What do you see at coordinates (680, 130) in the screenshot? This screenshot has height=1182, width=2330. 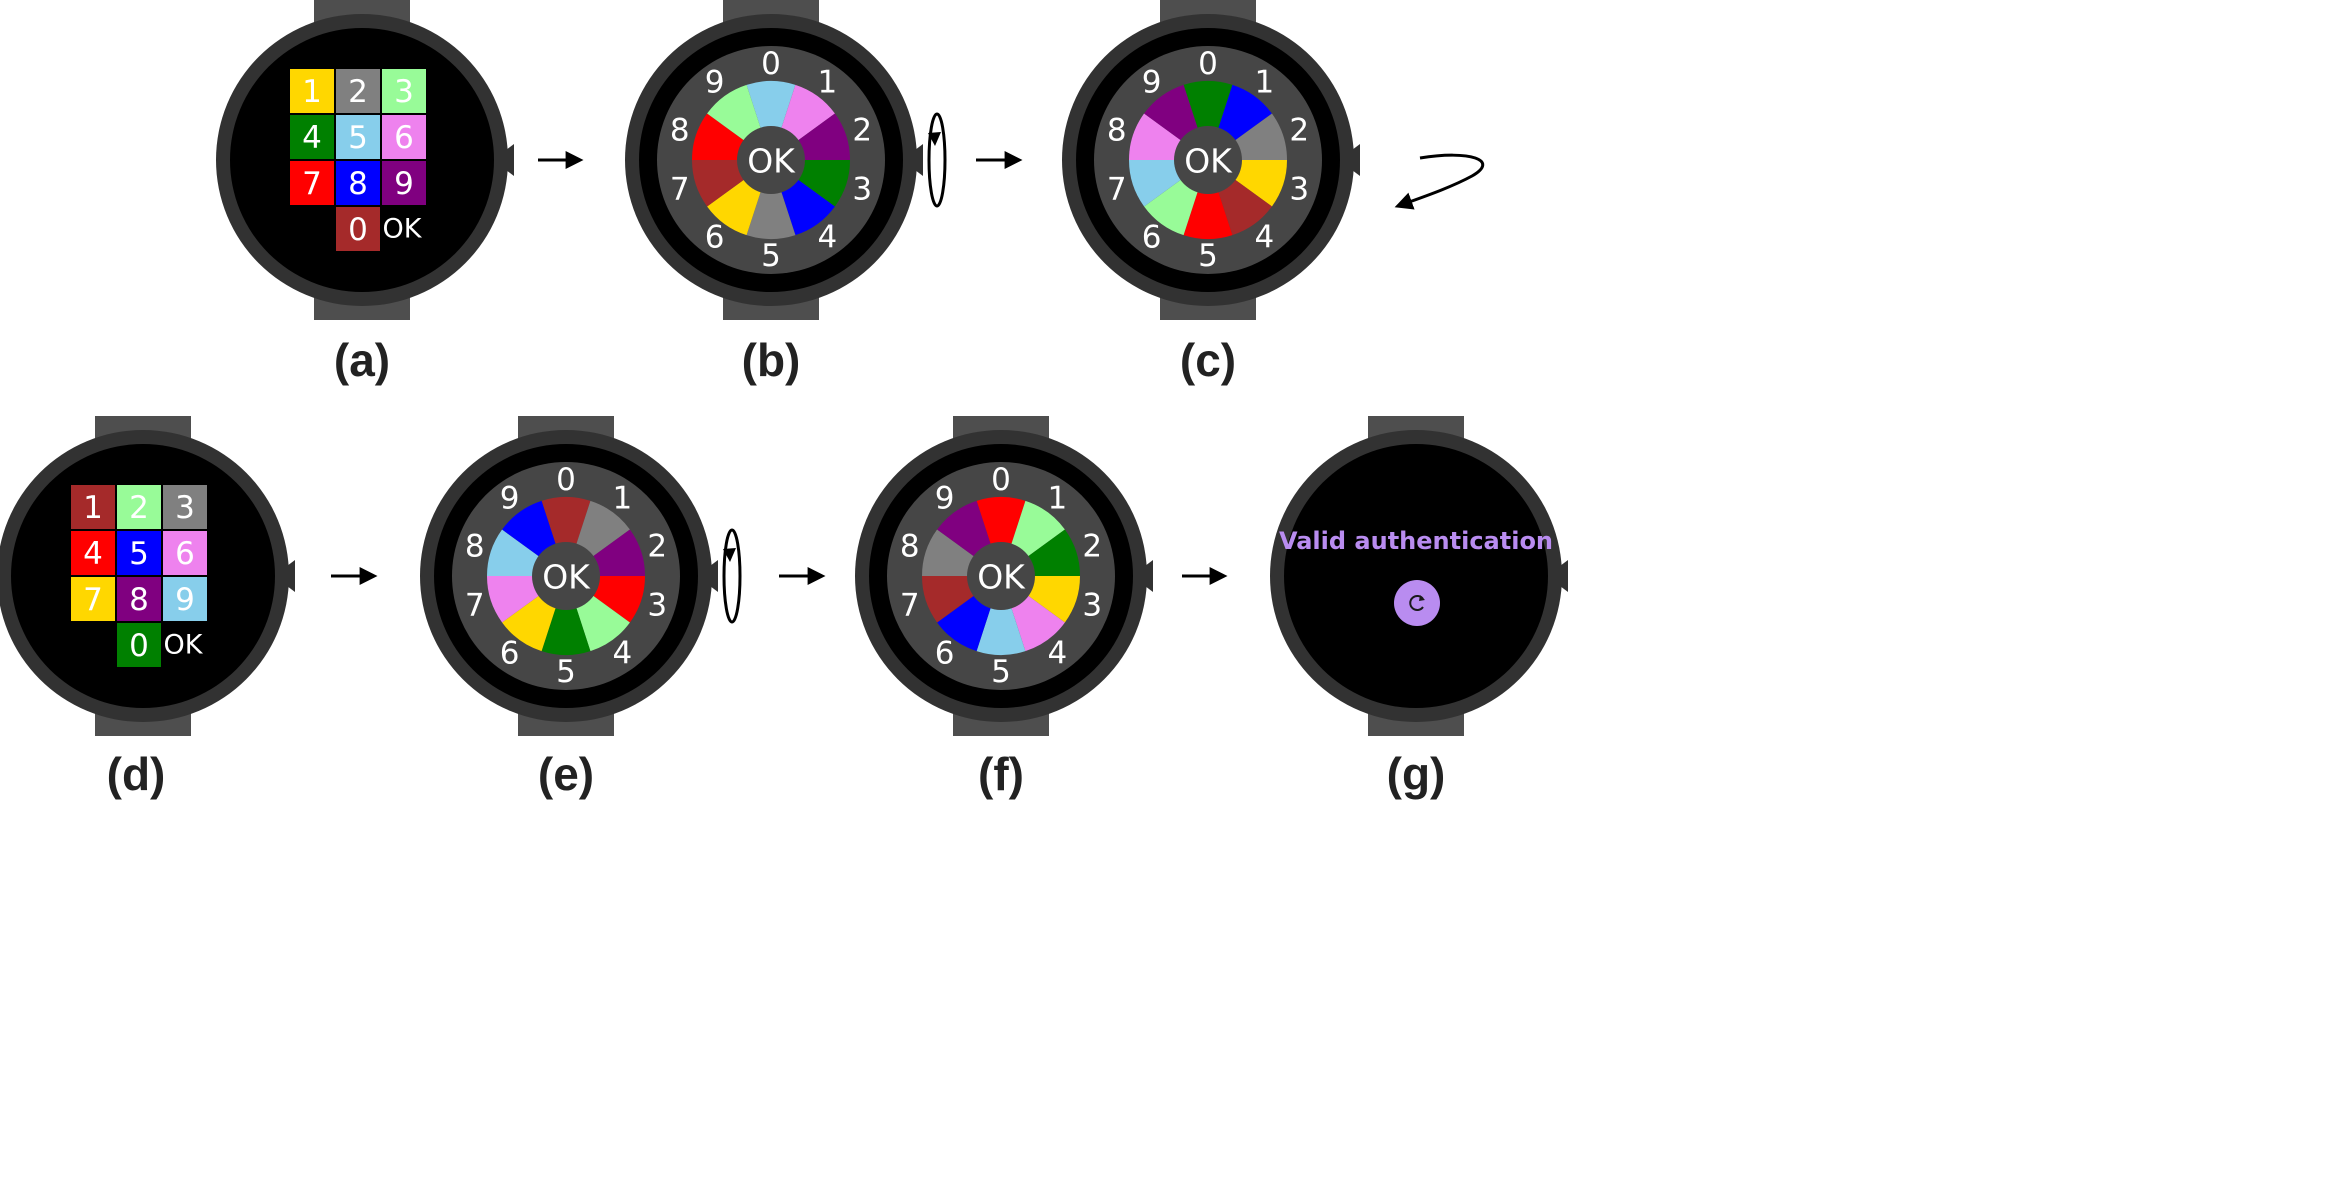 I see `dial-digit-8: 8` at bounding box center [680, 130].